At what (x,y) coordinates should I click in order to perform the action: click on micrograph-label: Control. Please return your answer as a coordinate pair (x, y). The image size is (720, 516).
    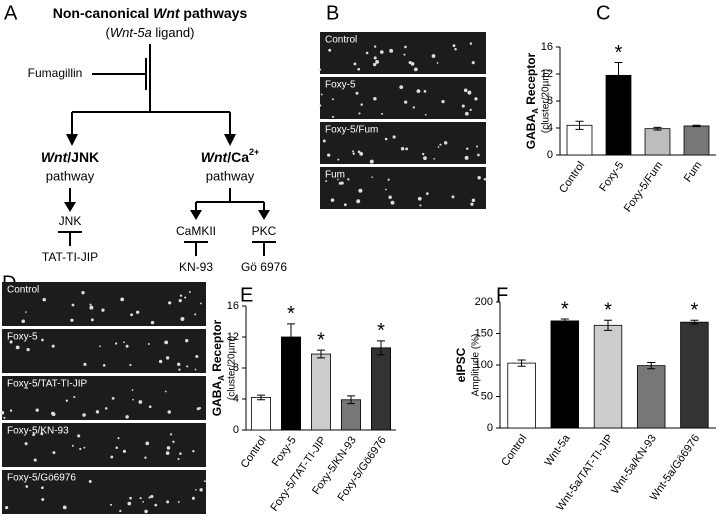
    Looking at the image, I should click on (23, 290).